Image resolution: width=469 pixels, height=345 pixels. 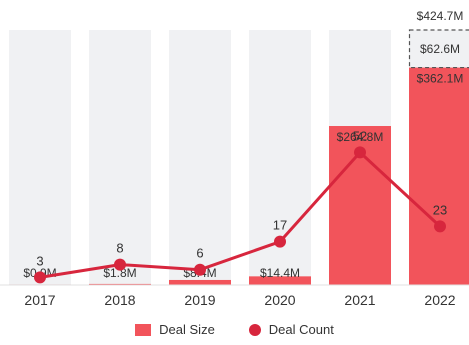 I want to click on bar-label-2022: $362.1M, so click(x=440, y=79).